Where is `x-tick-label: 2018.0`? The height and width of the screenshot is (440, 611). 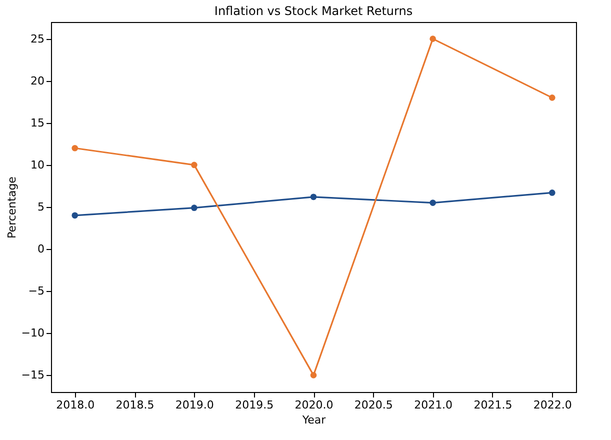
x-tick-label: 2018.0 is located at coordinates (75, 405).